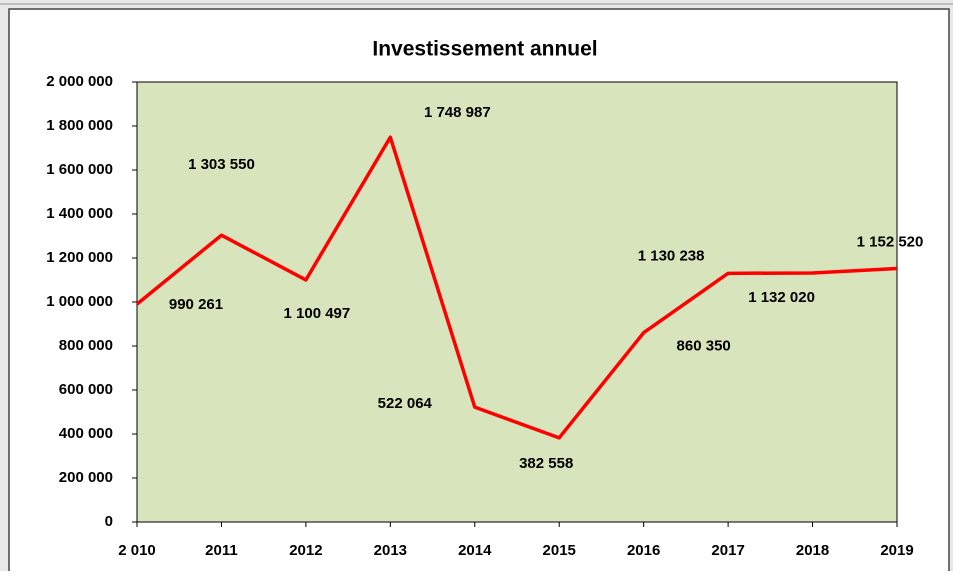 The height and width of the screenshot is (576, 953). What do you see at coordinates (781, 297) in the screenshot?
I see `data-label: 1 132 020` at bounding box center [781, 297].